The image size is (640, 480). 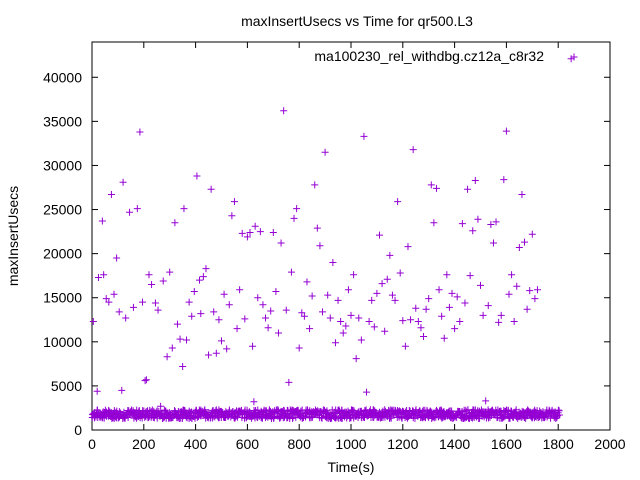 What do you see at coordinates (62, 210) in the screenshot?
I see `y-tick-label: 25000` at bounding box center [62, 210].